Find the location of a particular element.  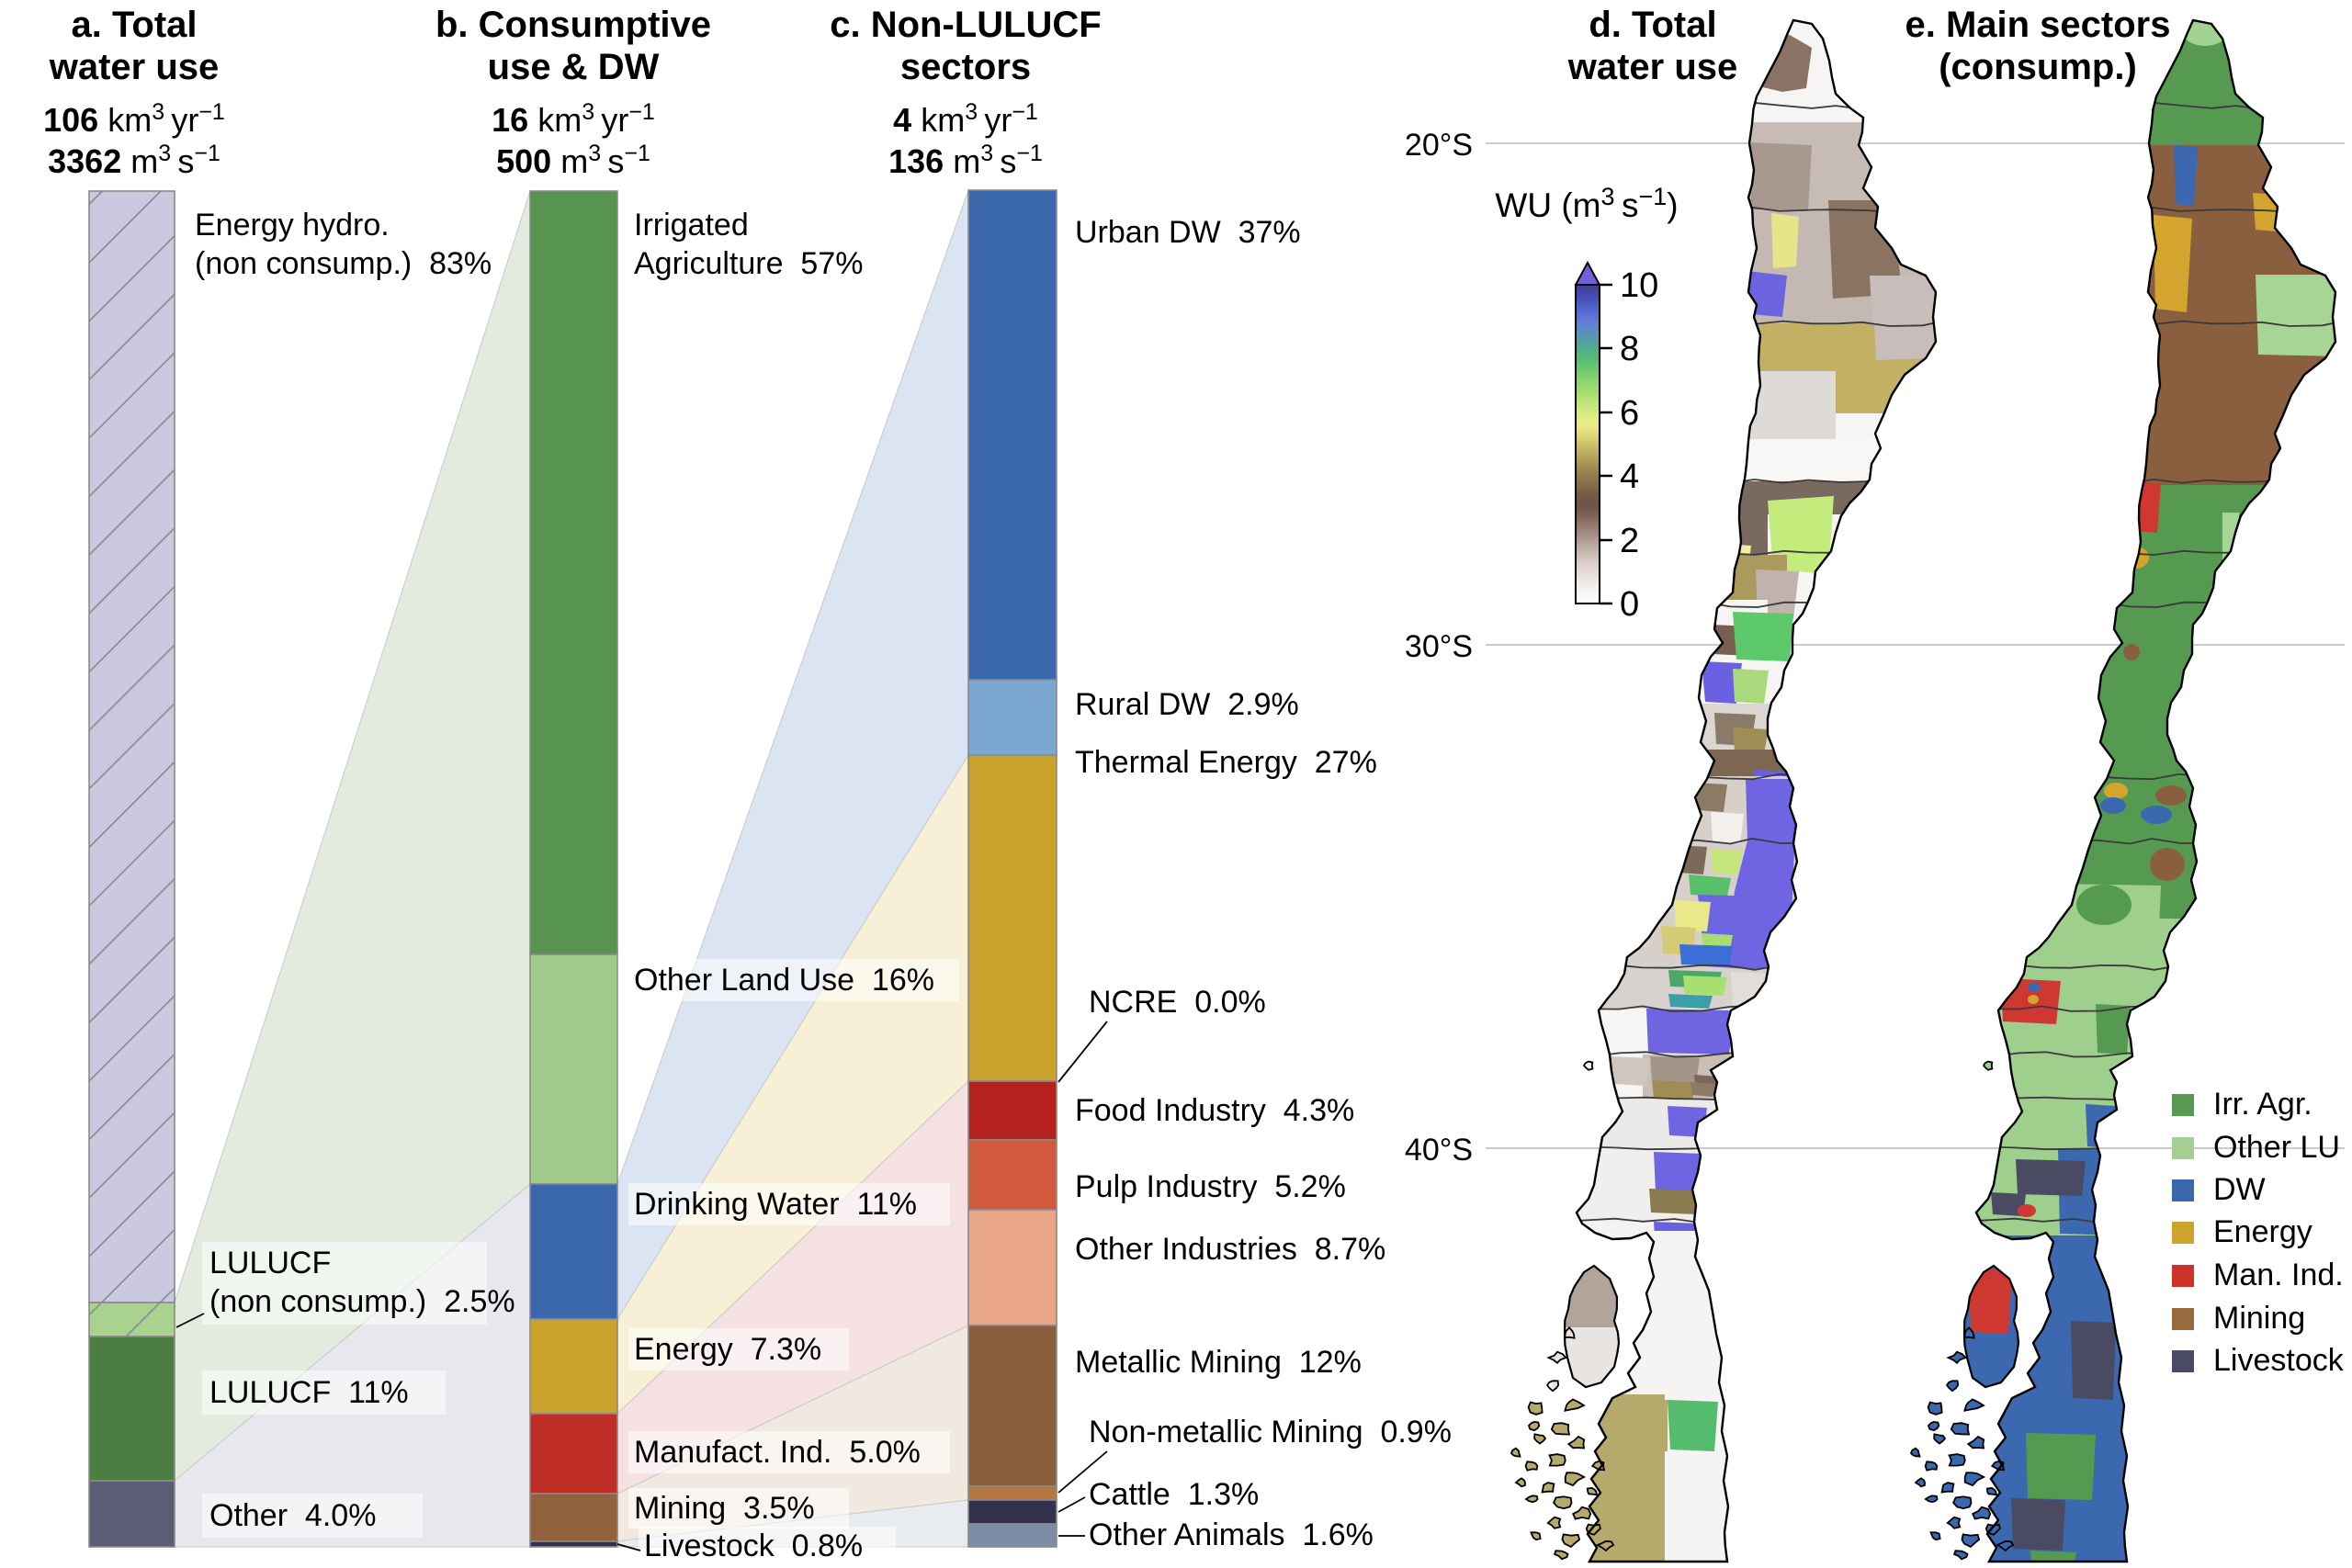

svg-text: LULUCF is located at coordinates (270, 1263).